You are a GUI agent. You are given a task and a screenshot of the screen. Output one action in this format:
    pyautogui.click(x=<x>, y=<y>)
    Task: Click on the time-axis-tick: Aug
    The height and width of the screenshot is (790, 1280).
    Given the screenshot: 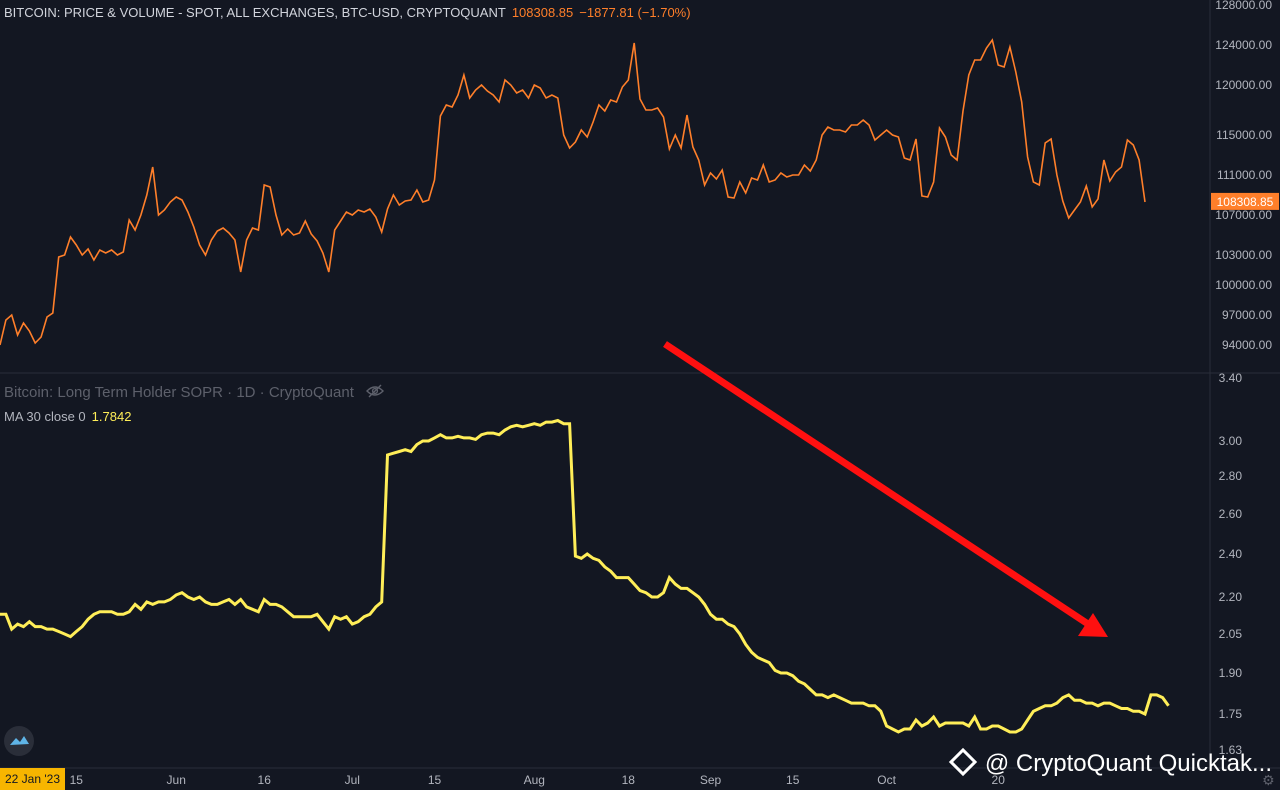 What is the action you would take?
    pyautogui.click(x=534, y=780)
    